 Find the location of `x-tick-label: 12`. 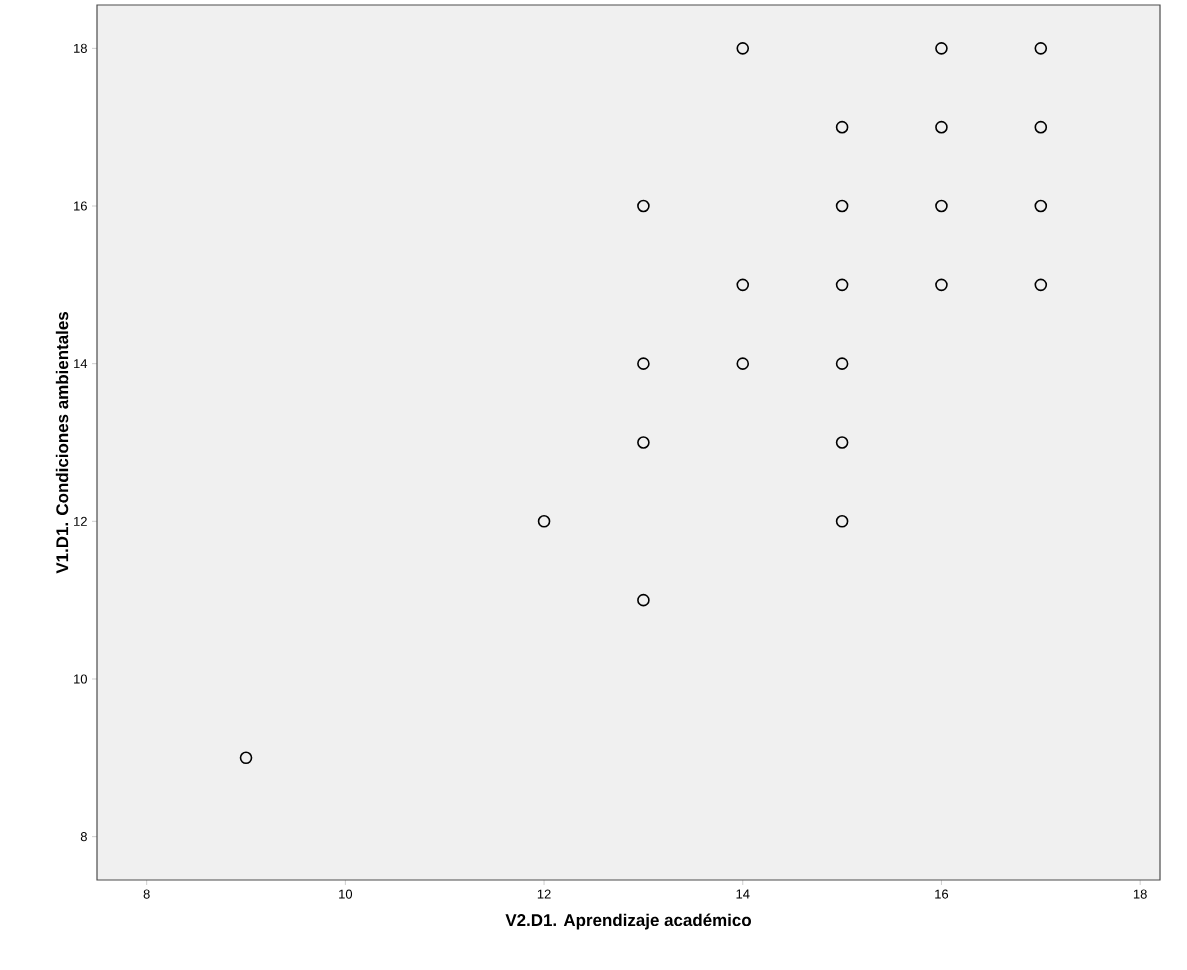

x-tick-label: 12 is located at coordinates (544, 894).